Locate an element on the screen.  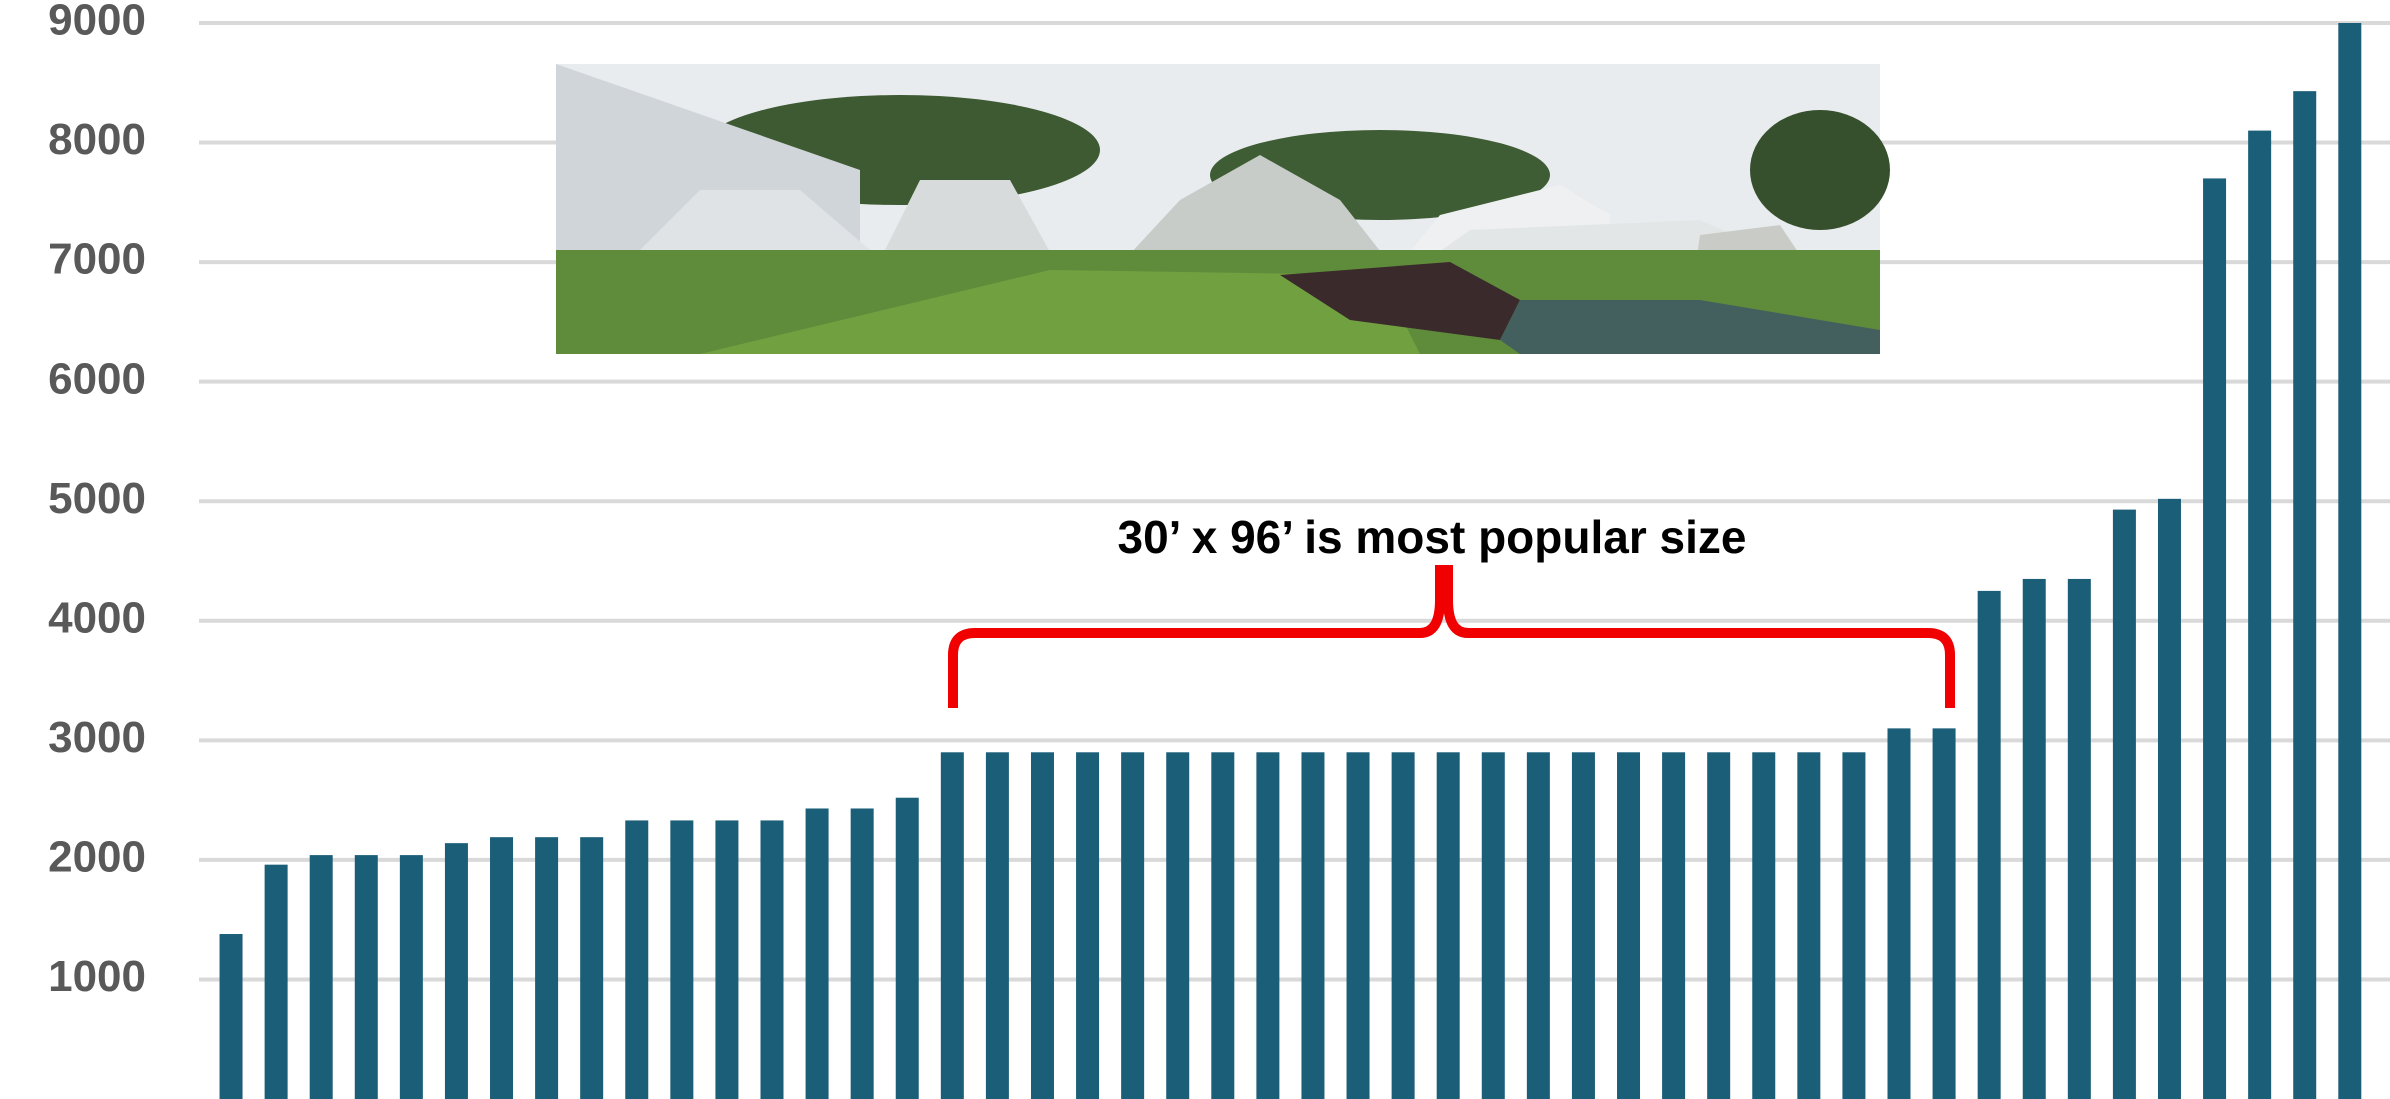
photo is located at coordinates (1223, 209).